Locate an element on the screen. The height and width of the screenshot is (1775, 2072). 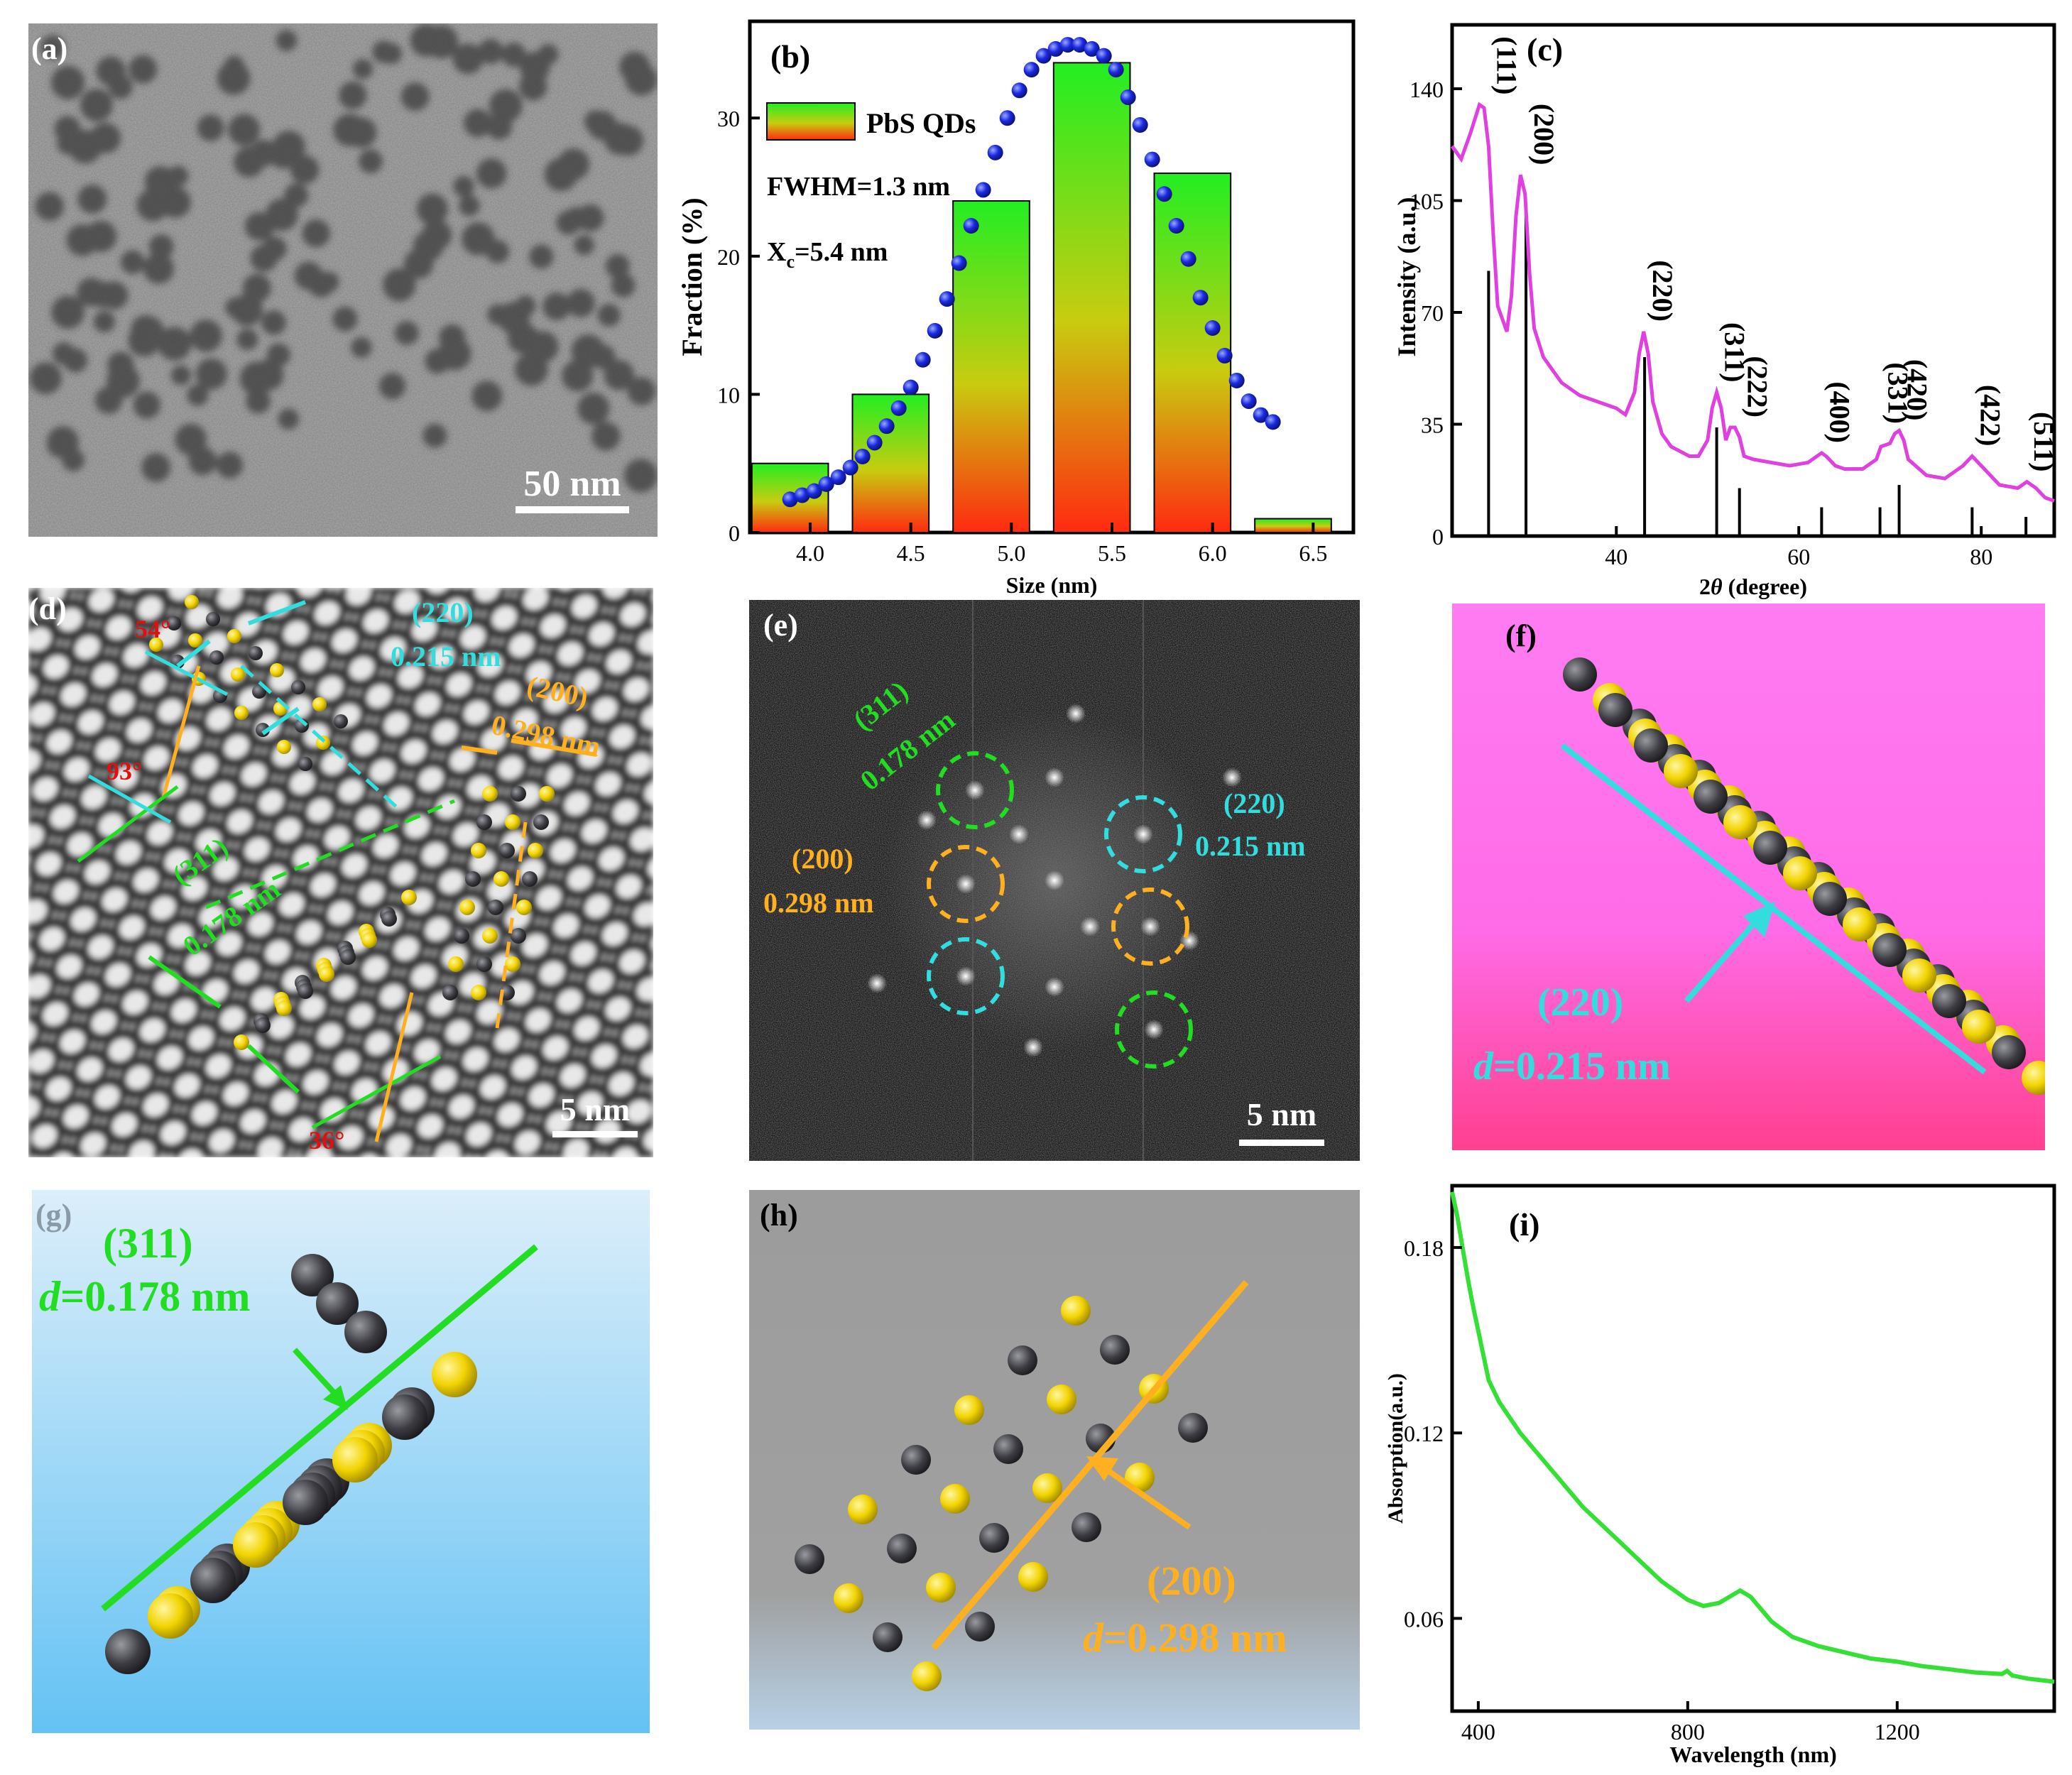
g-arrowhead is located at coordinates (335, 1397).